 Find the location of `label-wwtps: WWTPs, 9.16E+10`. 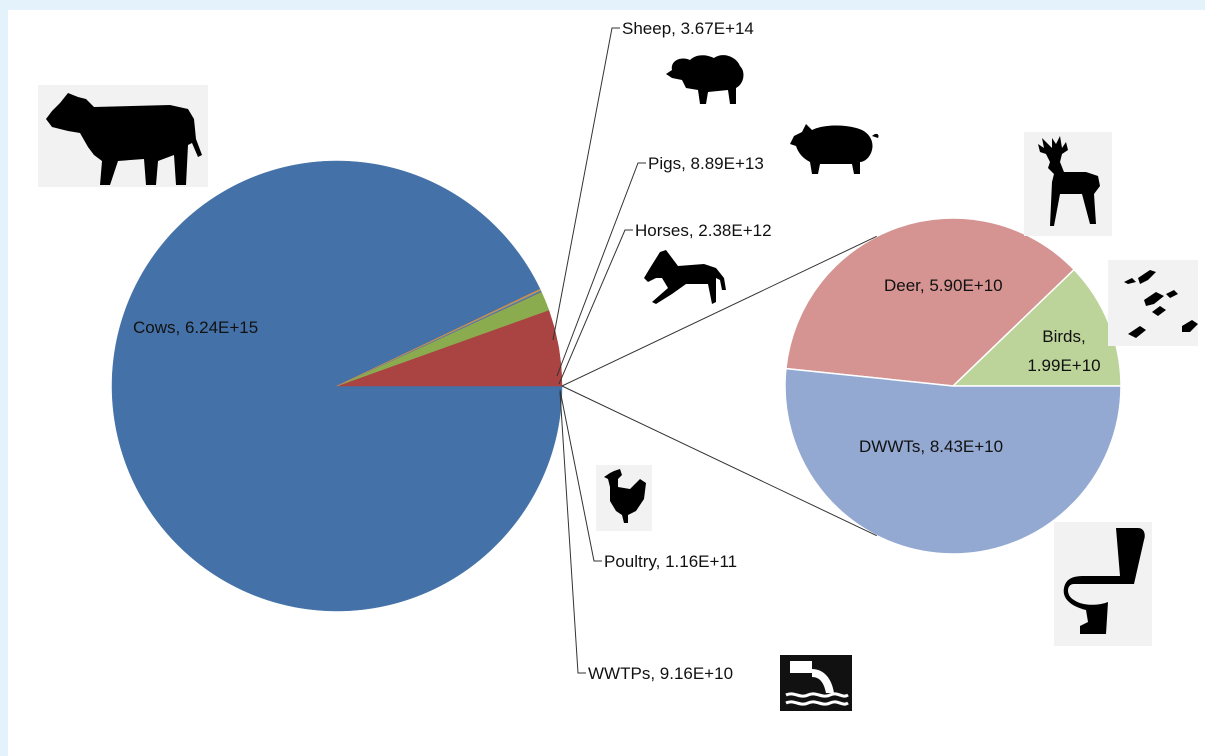

label-wwtps: WWTPs, 9.16E+10 is located at coordinates (660, 673).